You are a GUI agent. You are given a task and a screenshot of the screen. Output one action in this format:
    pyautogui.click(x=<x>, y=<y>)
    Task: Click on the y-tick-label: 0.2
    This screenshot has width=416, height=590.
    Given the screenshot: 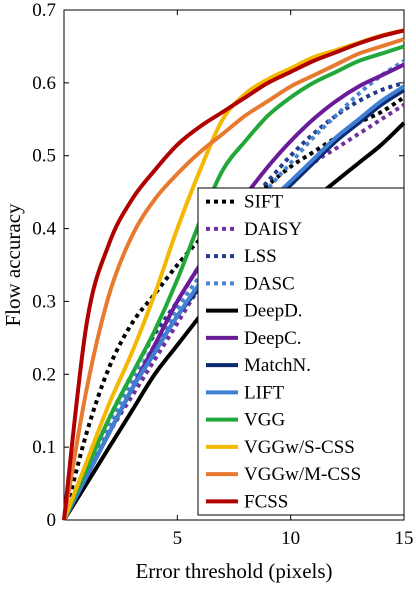 What is the action you would take?
    pyautogui.click(x=44, y=374)
    